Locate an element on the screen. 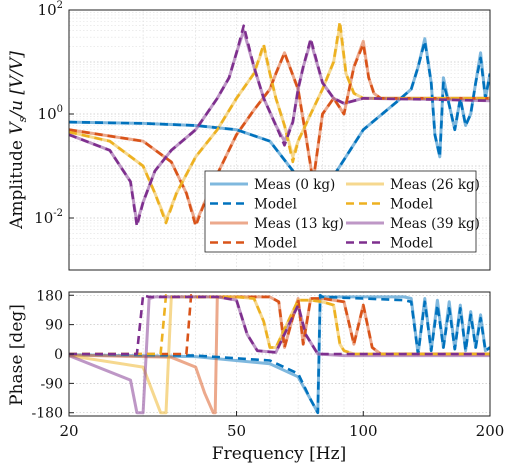 Image resolution: width=509 pixels, height=469 pixels. ph-ytick-label: 90 is located at coordinates (54, 326).